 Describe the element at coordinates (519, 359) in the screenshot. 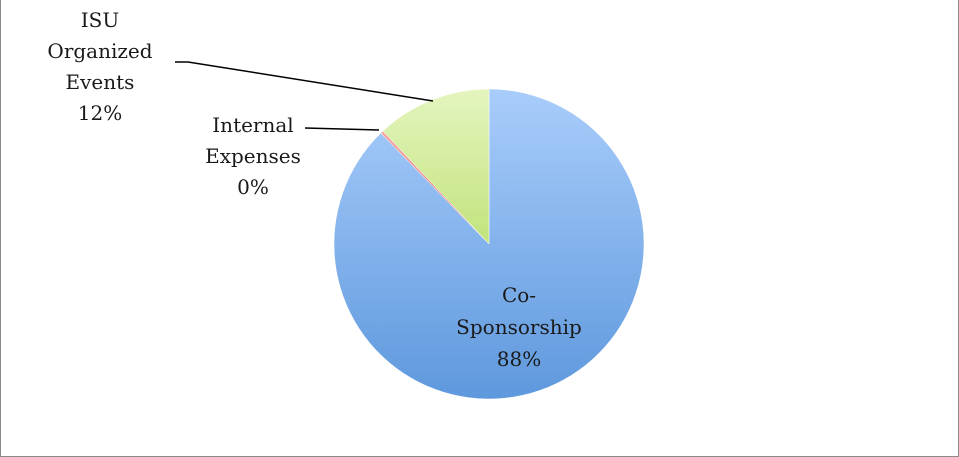

I see `percent-label-co--sponsorship: 88%` at that location.